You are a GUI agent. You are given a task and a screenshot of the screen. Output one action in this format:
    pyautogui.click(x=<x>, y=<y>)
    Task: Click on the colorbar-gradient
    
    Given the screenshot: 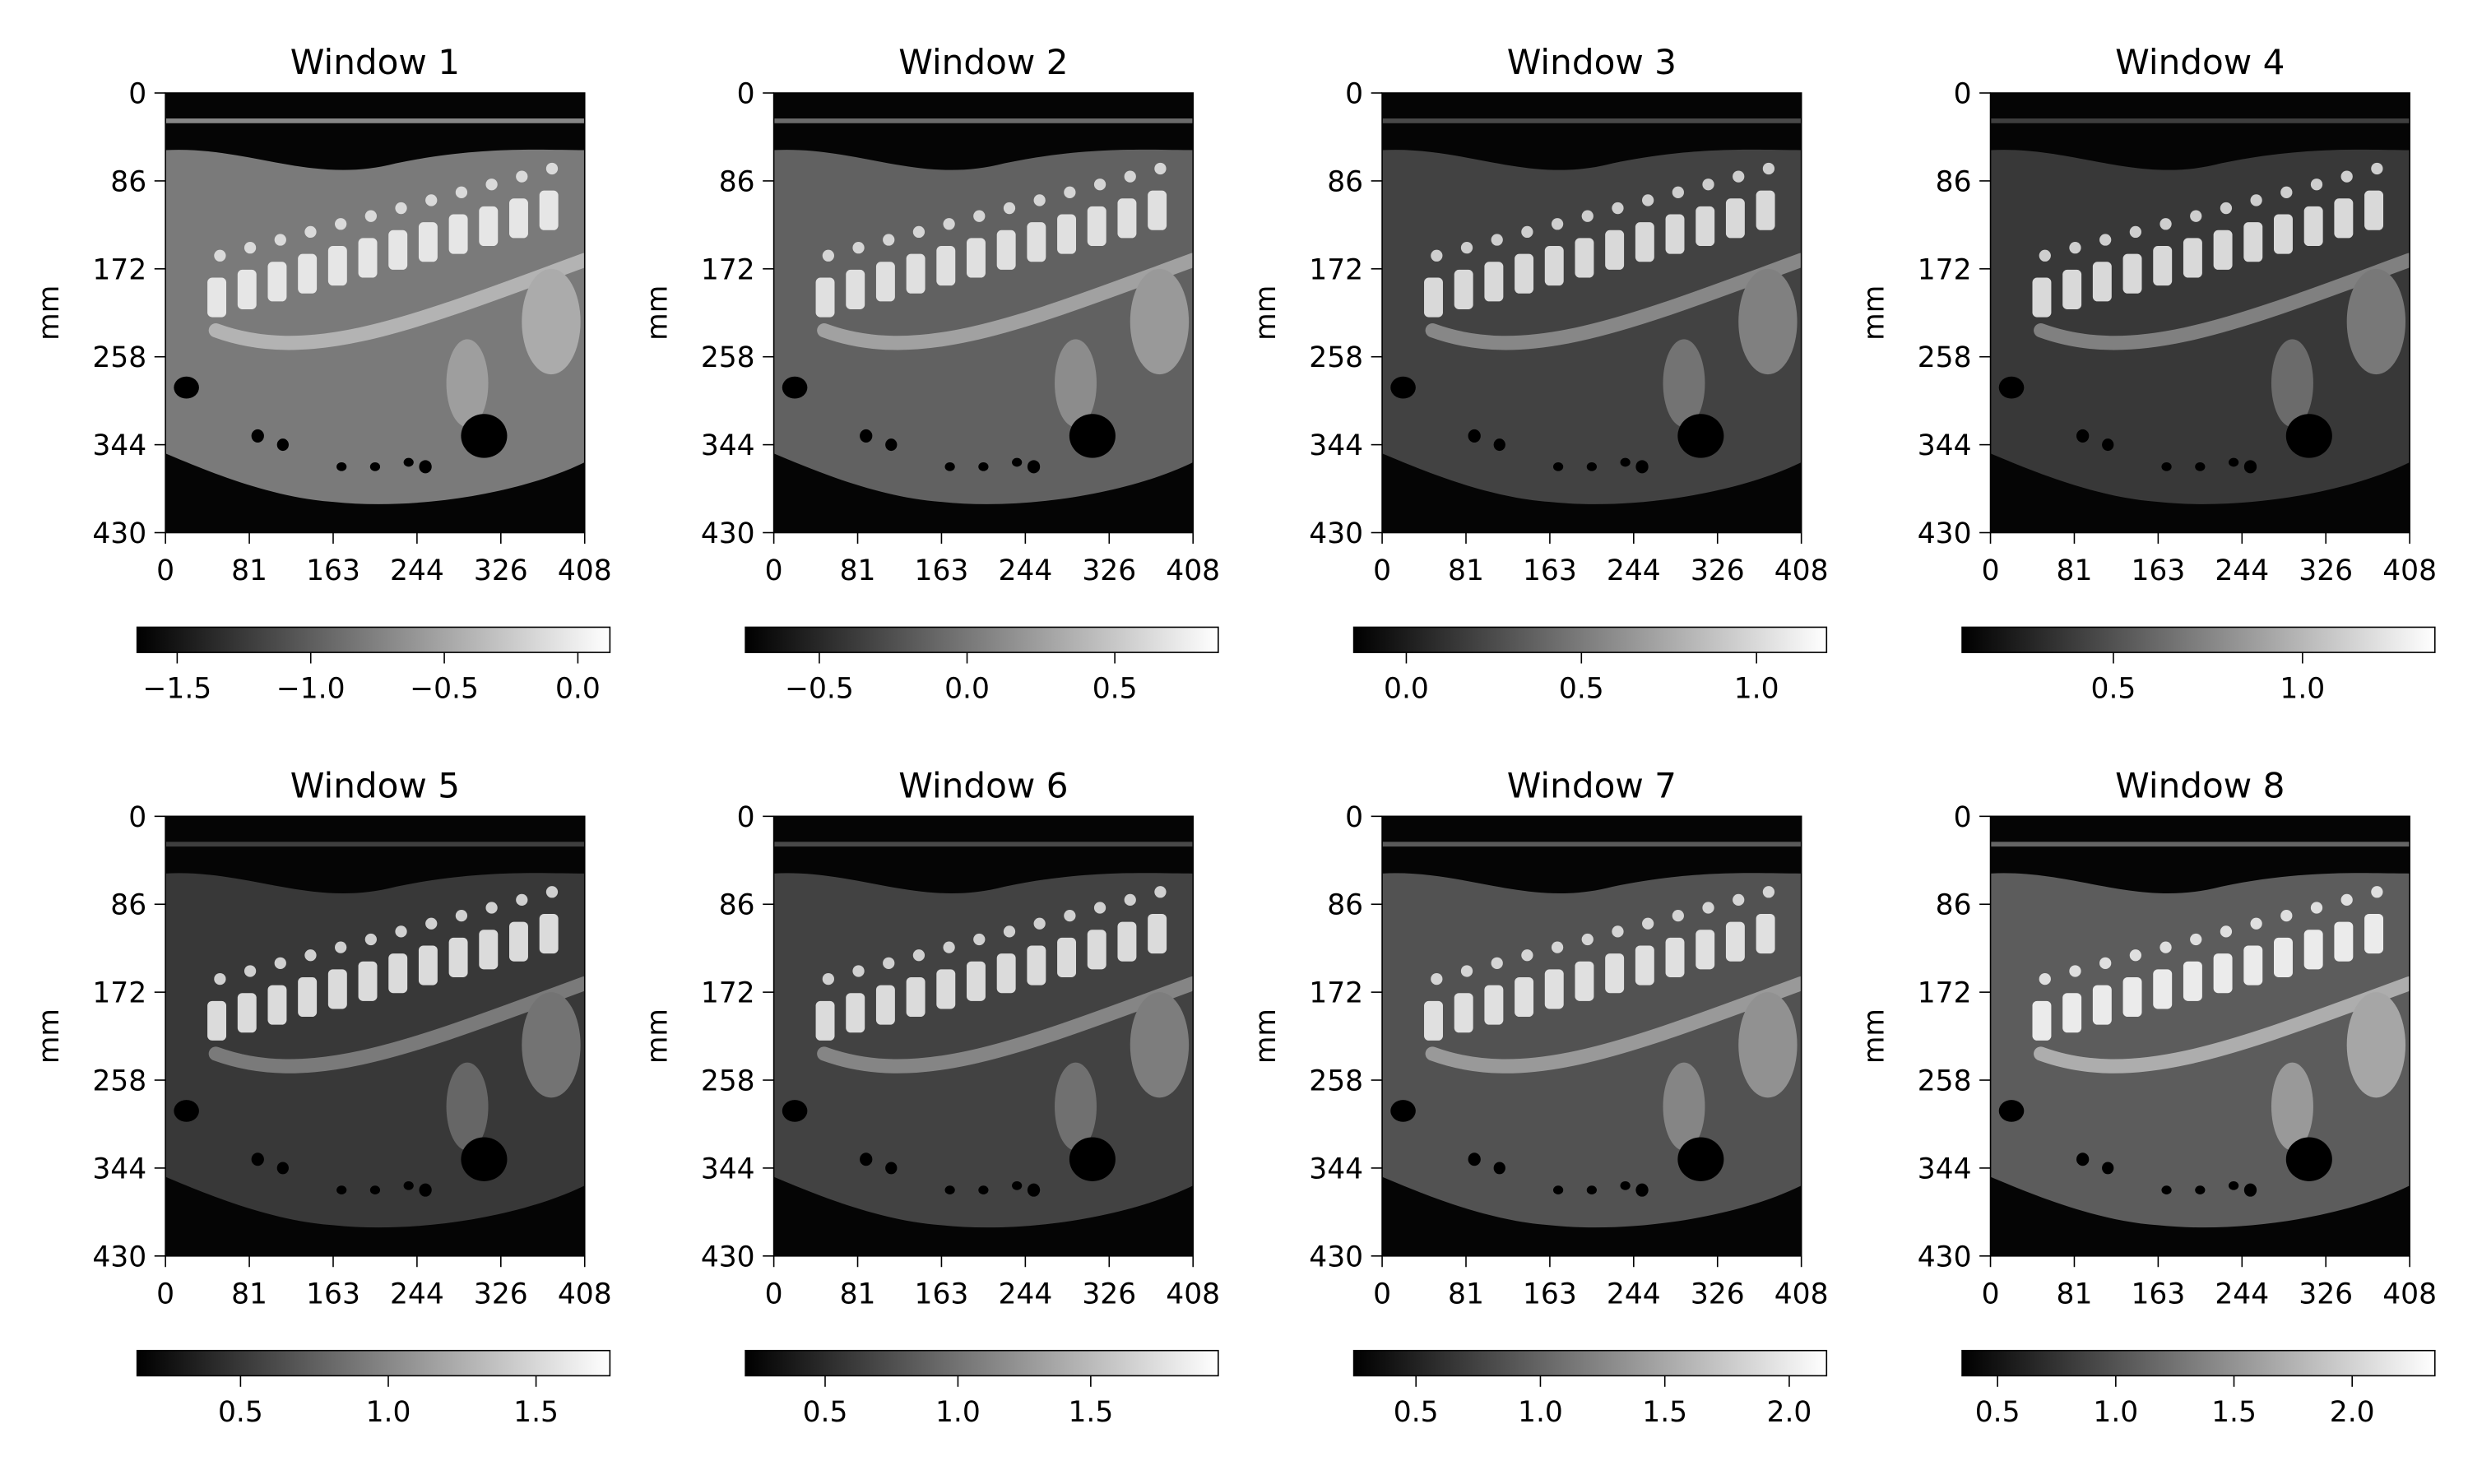 What is the action you would take?
    pyautogui.click(x=982, y=1363)
    